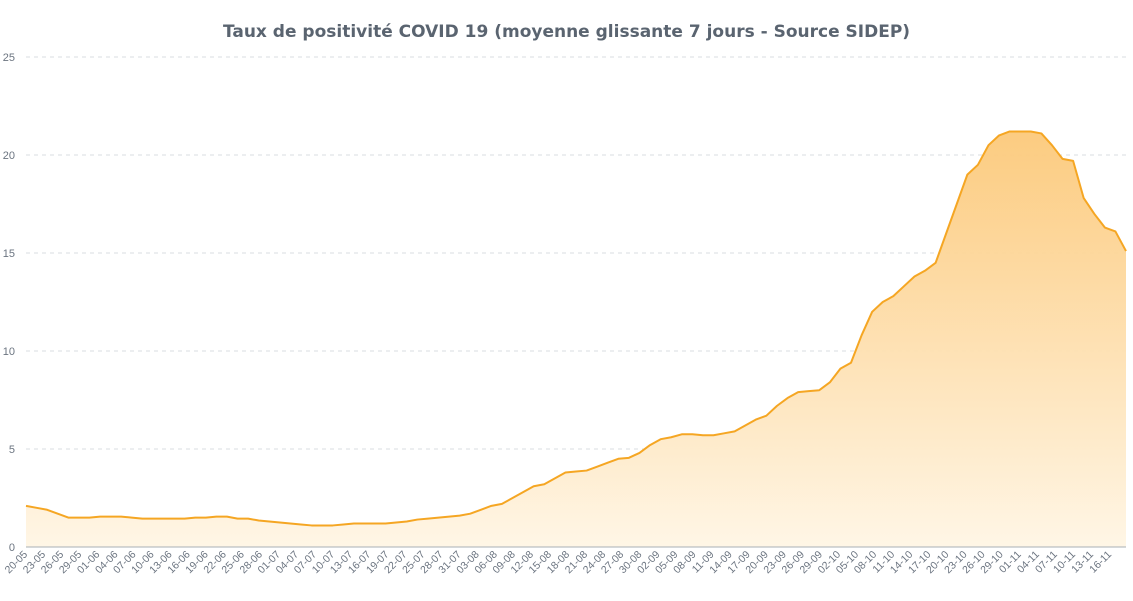 The image size is (1133, 601). What do you see at coordinates (9, 156) in the screenshot?
I see `y-tick-label: 20` at bounding box center [9, 156].